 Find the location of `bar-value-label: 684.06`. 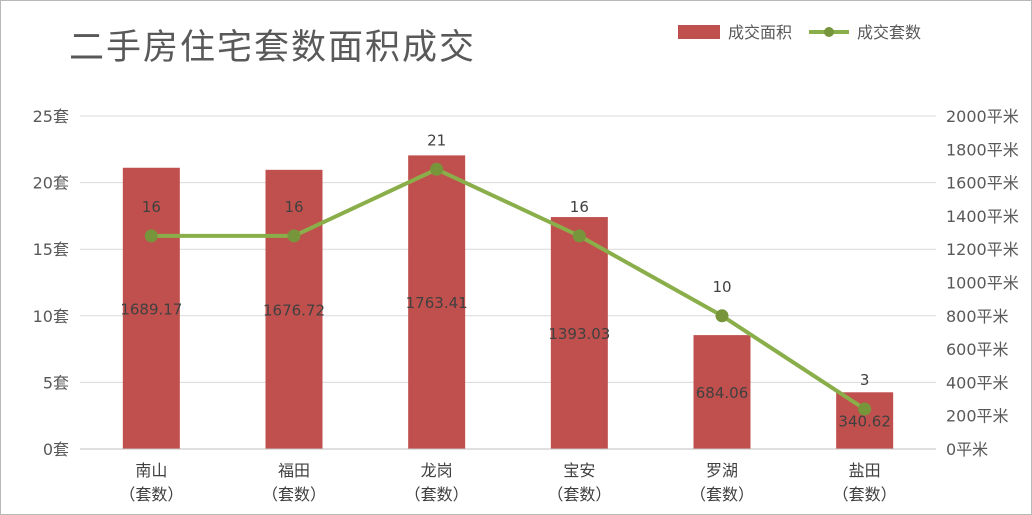

bar-value-label: 684.06 is located at coordinates (722, 393).